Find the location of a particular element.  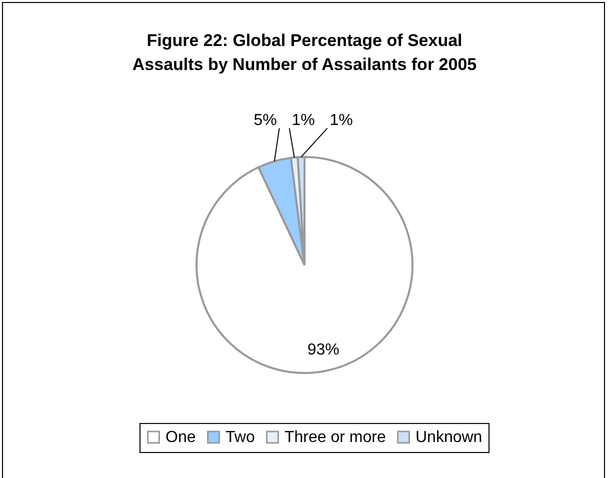

legend-label: One is located at coordinates (181, 437).